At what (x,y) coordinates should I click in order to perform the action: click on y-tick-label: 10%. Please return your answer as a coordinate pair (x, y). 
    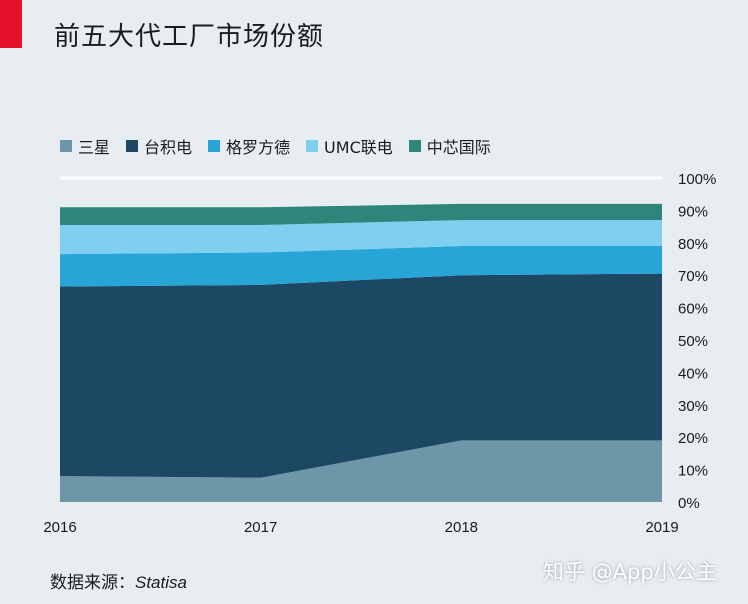
    Looking at the image, I should click on (693, 471).